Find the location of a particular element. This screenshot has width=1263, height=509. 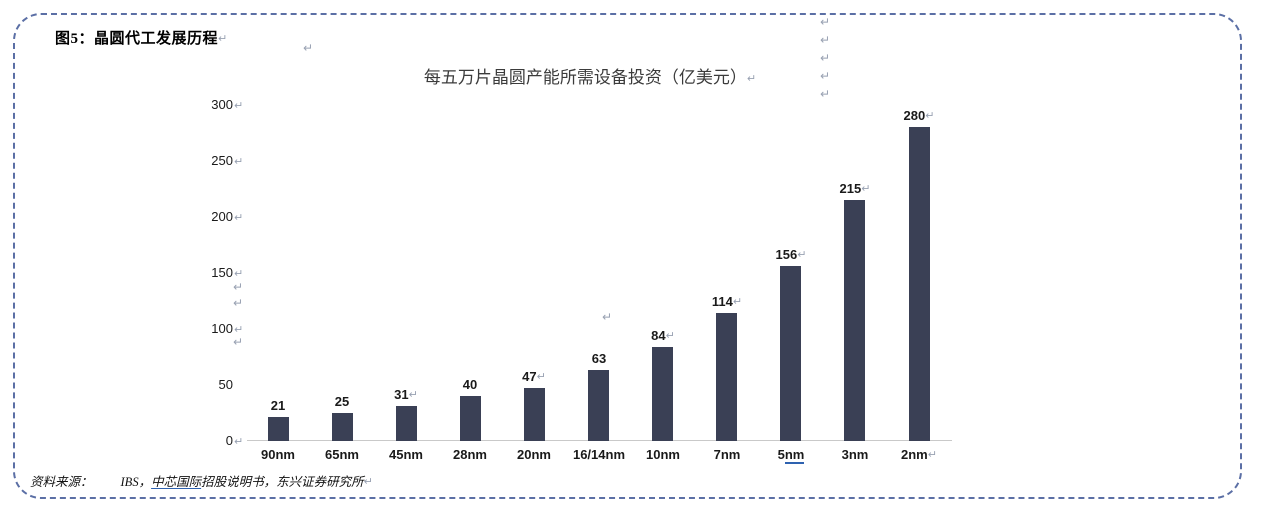

x-axis-label: 16/14nm is located at coordinates (599, 455).